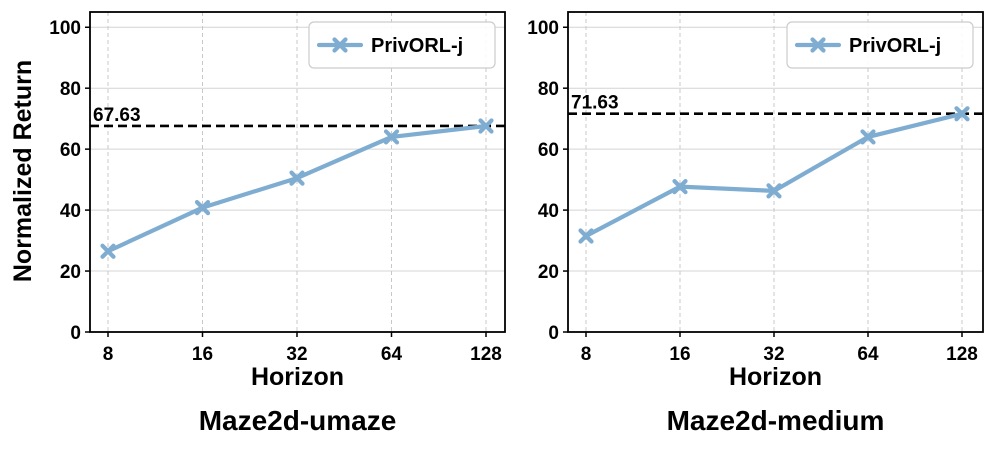 Image resolution: width=997 pixels, height=457 pixels. I want to click on reference-line-label: 71.63, so click(595, 103).